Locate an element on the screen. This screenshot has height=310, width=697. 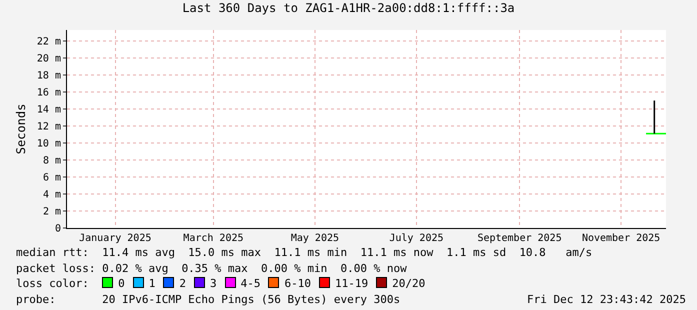
y-tick-label: 22 m is located at coordinates (48, 42).